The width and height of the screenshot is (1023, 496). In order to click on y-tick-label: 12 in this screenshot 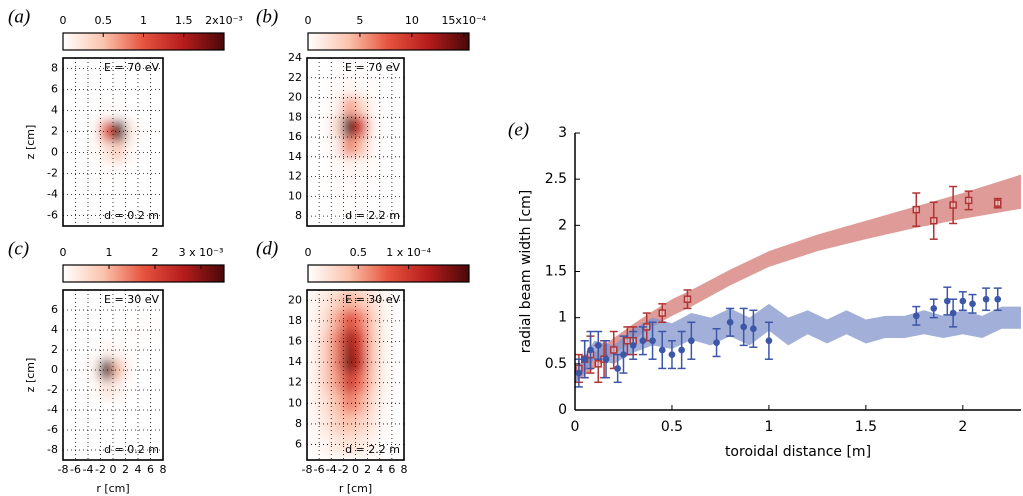, I will do `click(295, 382)`.